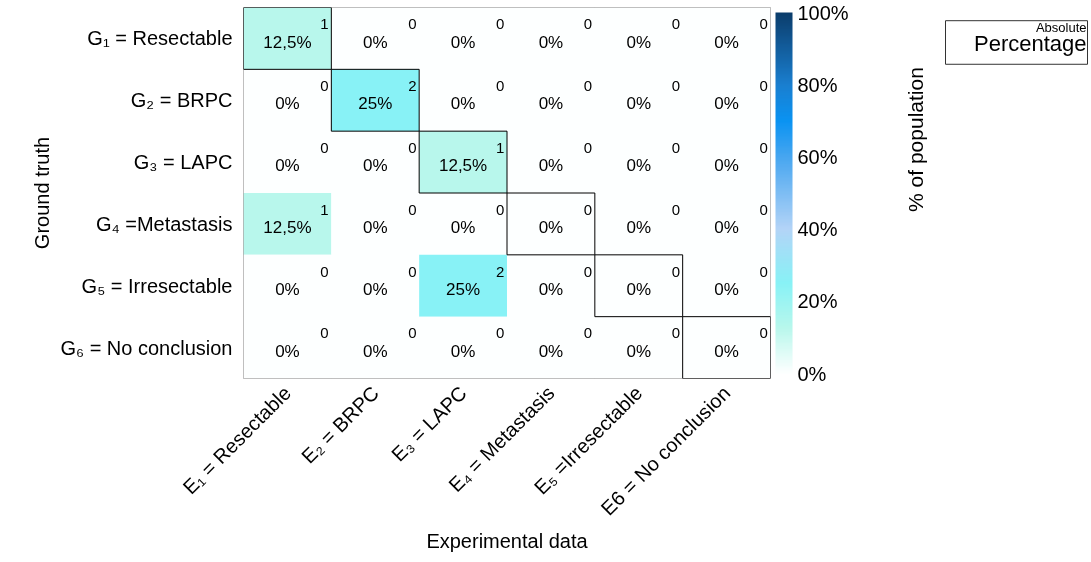  I want to click on color-bar-label: 60%, so click(817, 156).